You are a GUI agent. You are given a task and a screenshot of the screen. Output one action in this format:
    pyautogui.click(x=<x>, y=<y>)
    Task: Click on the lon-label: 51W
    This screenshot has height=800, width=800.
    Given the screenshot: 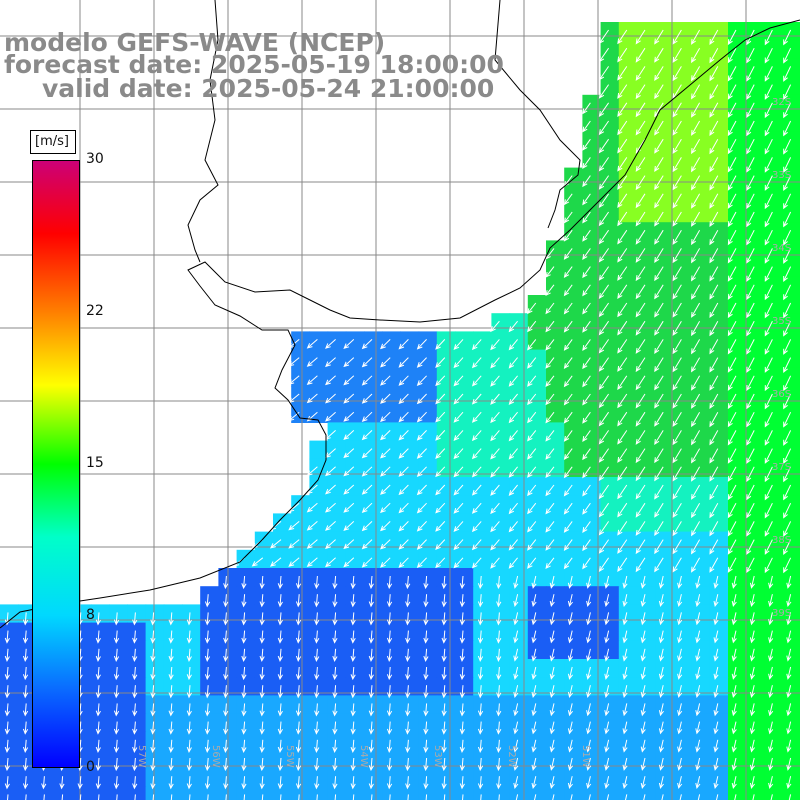 What is the action you would take?
    pyautogui.click(x=585, y=756)
    